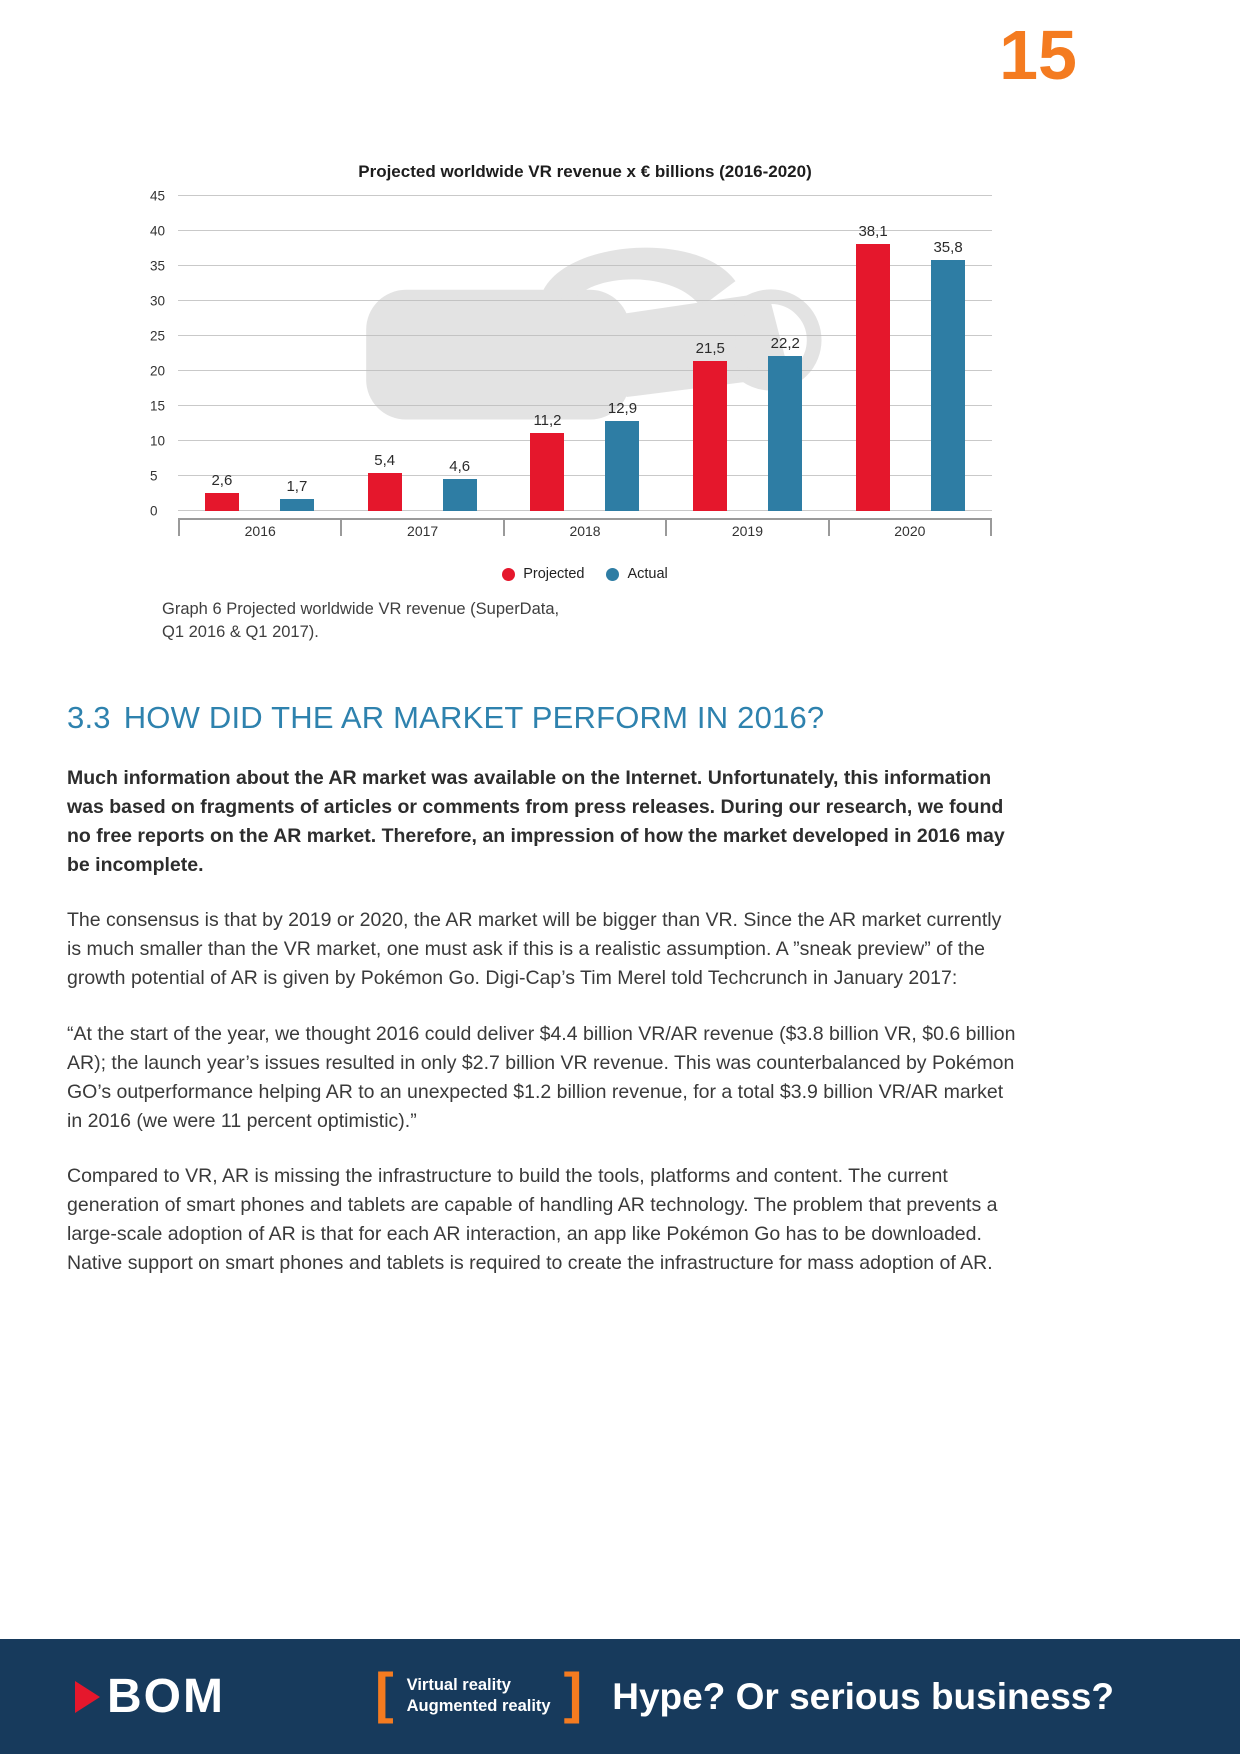 This screenshot has height=1754, width=1240. I want to click on bar-value-label: 22,2, so click(785, 343).